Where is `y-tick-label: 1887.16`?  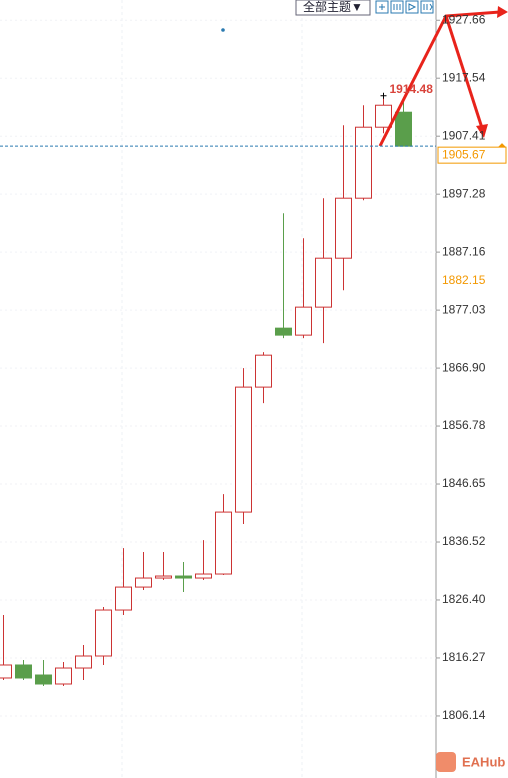 y-tick-label: 1887.16 is located at coordinates (464, 251).